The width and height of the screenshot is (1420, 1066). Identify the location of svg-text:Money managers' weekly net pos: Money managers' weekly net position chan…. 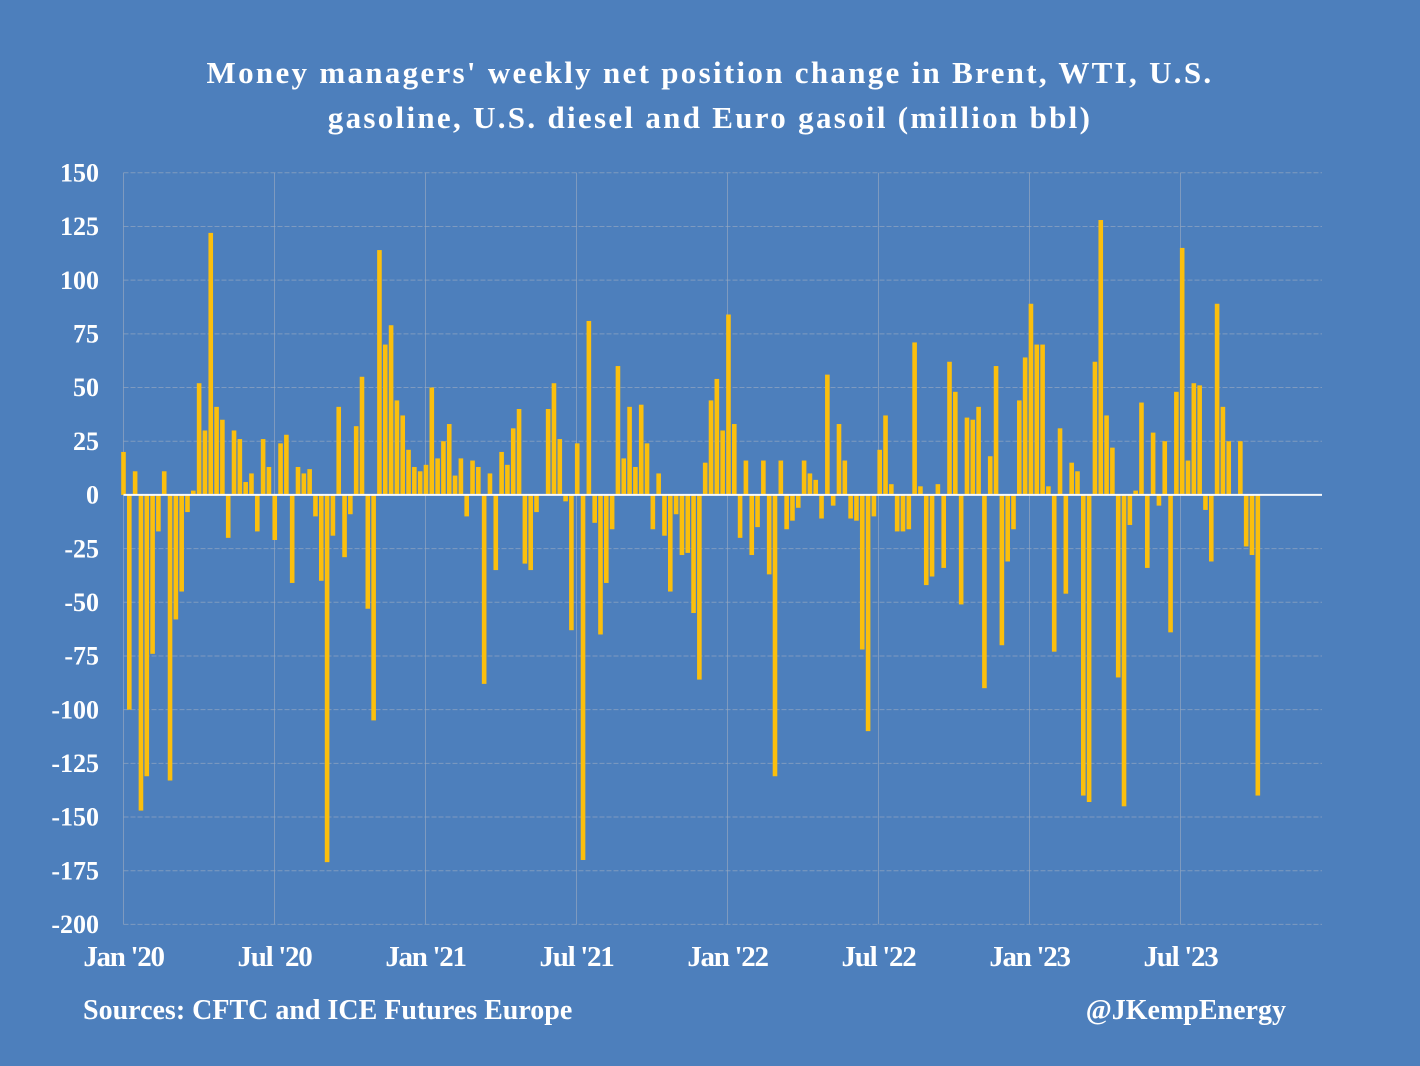
(710, 72).